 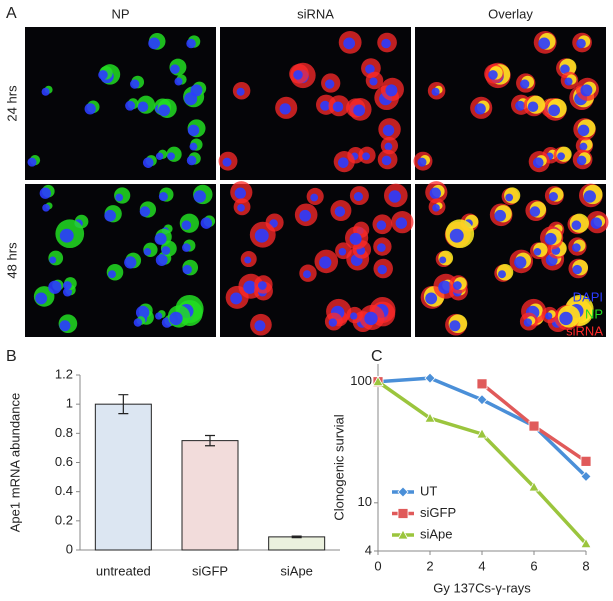 I want to click on legend-label: DAPI, so click(x=588, y=296).